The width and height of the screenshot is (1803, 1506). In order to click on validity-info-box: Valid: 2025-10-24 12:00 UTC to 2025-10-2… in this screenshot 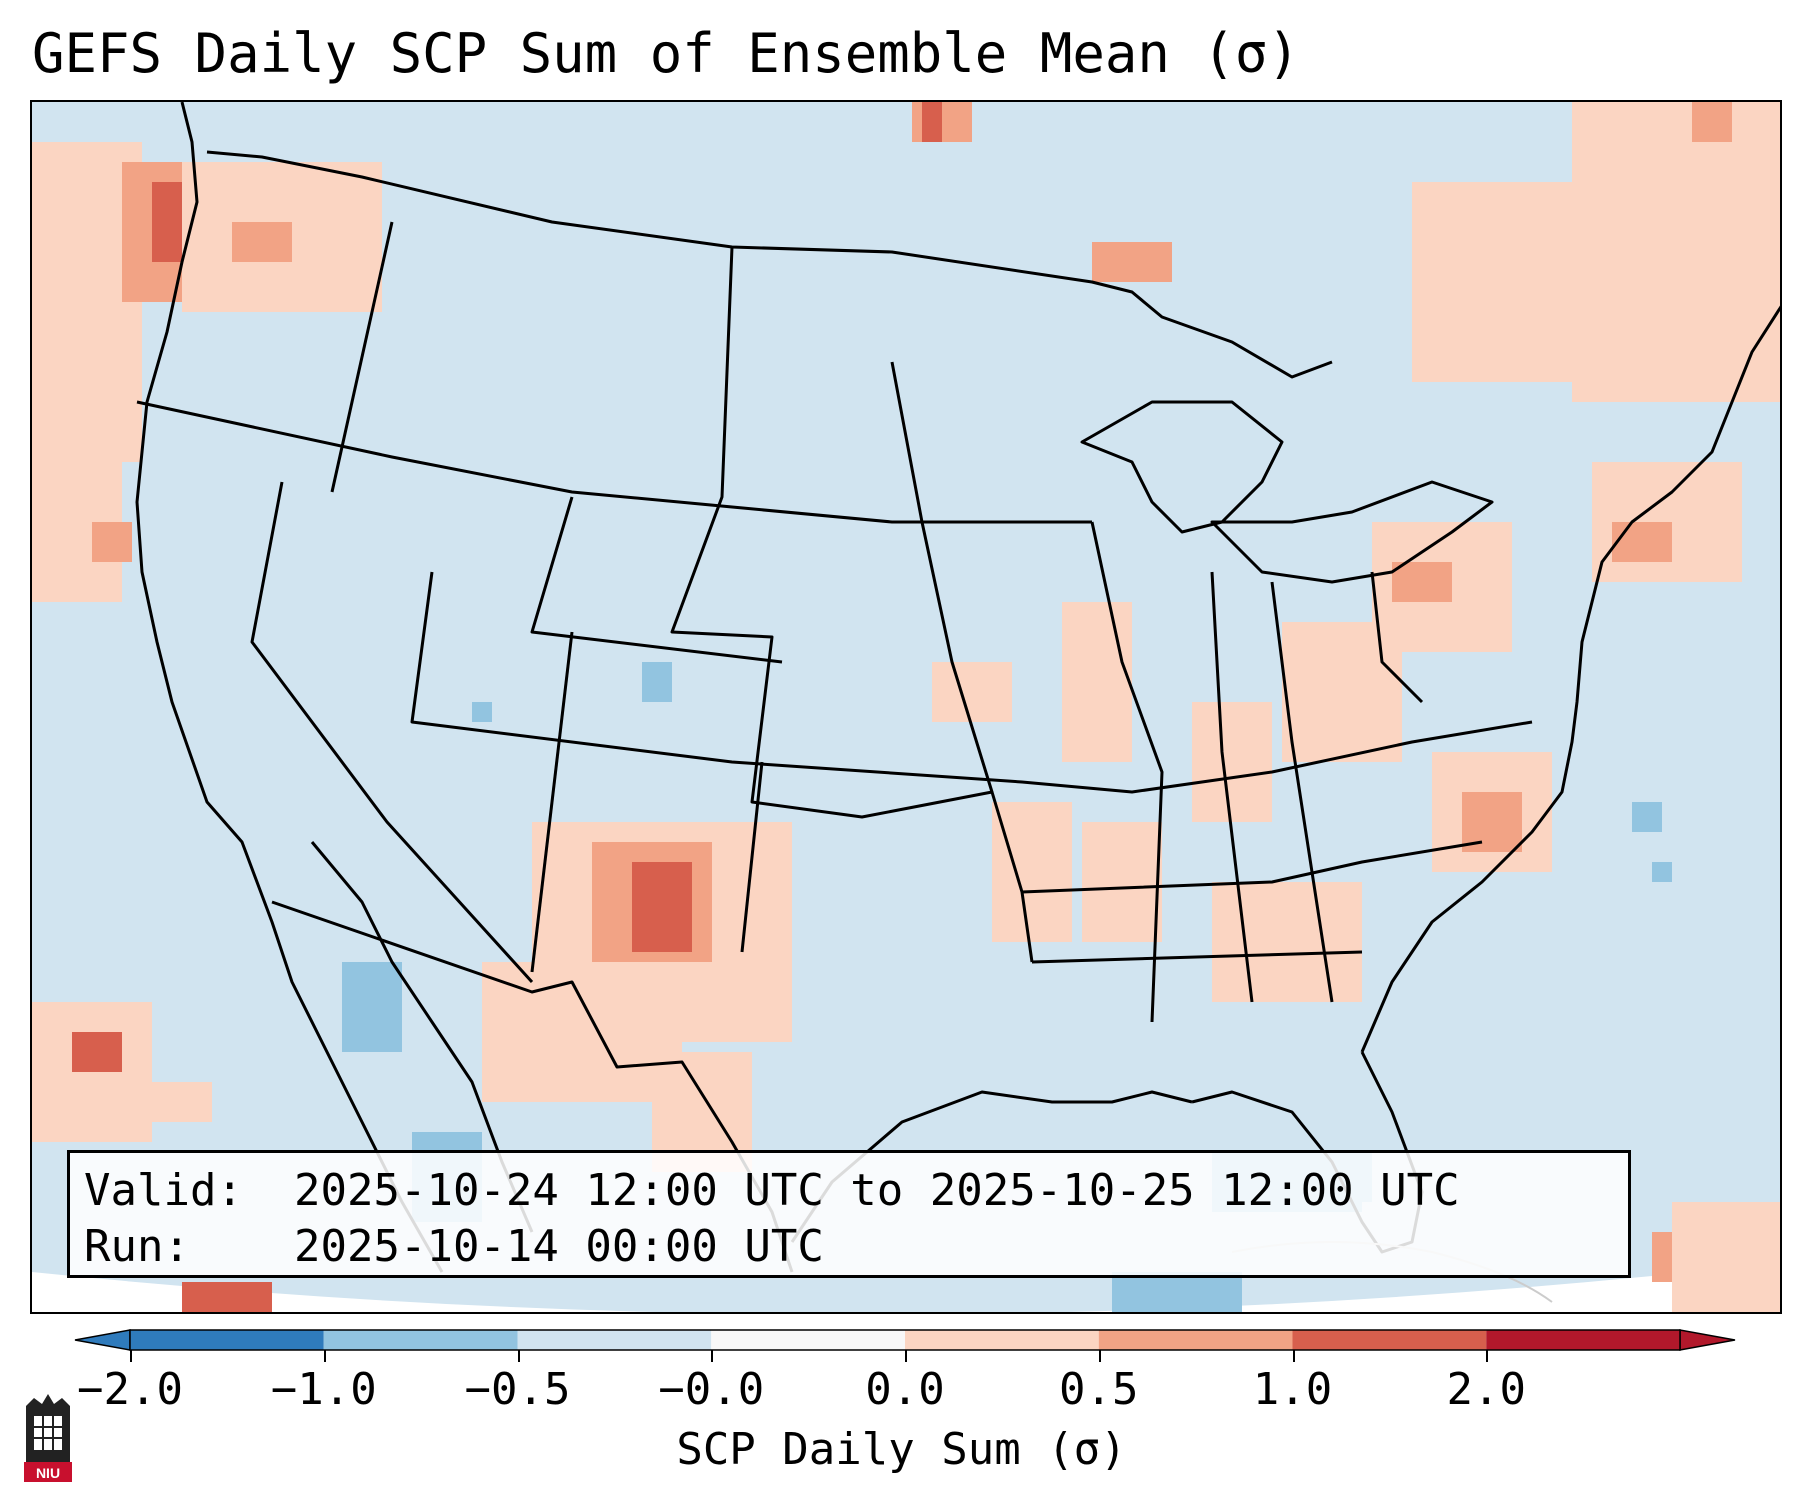, I will do `click(849, 1214)`.